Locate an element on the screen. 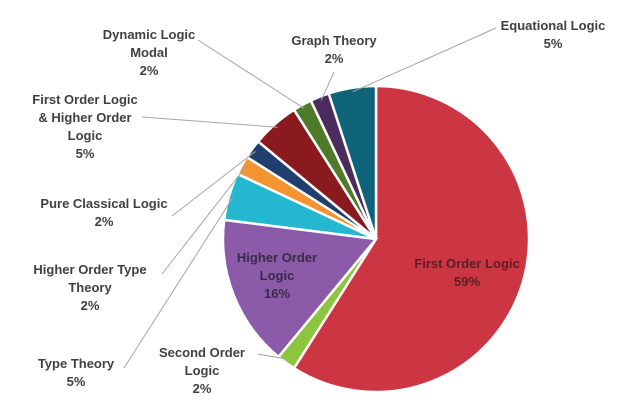 Image resolution: width=638 pixels, height=408 pixels. slice-percent: 59% is located at coordinates (467, 281).